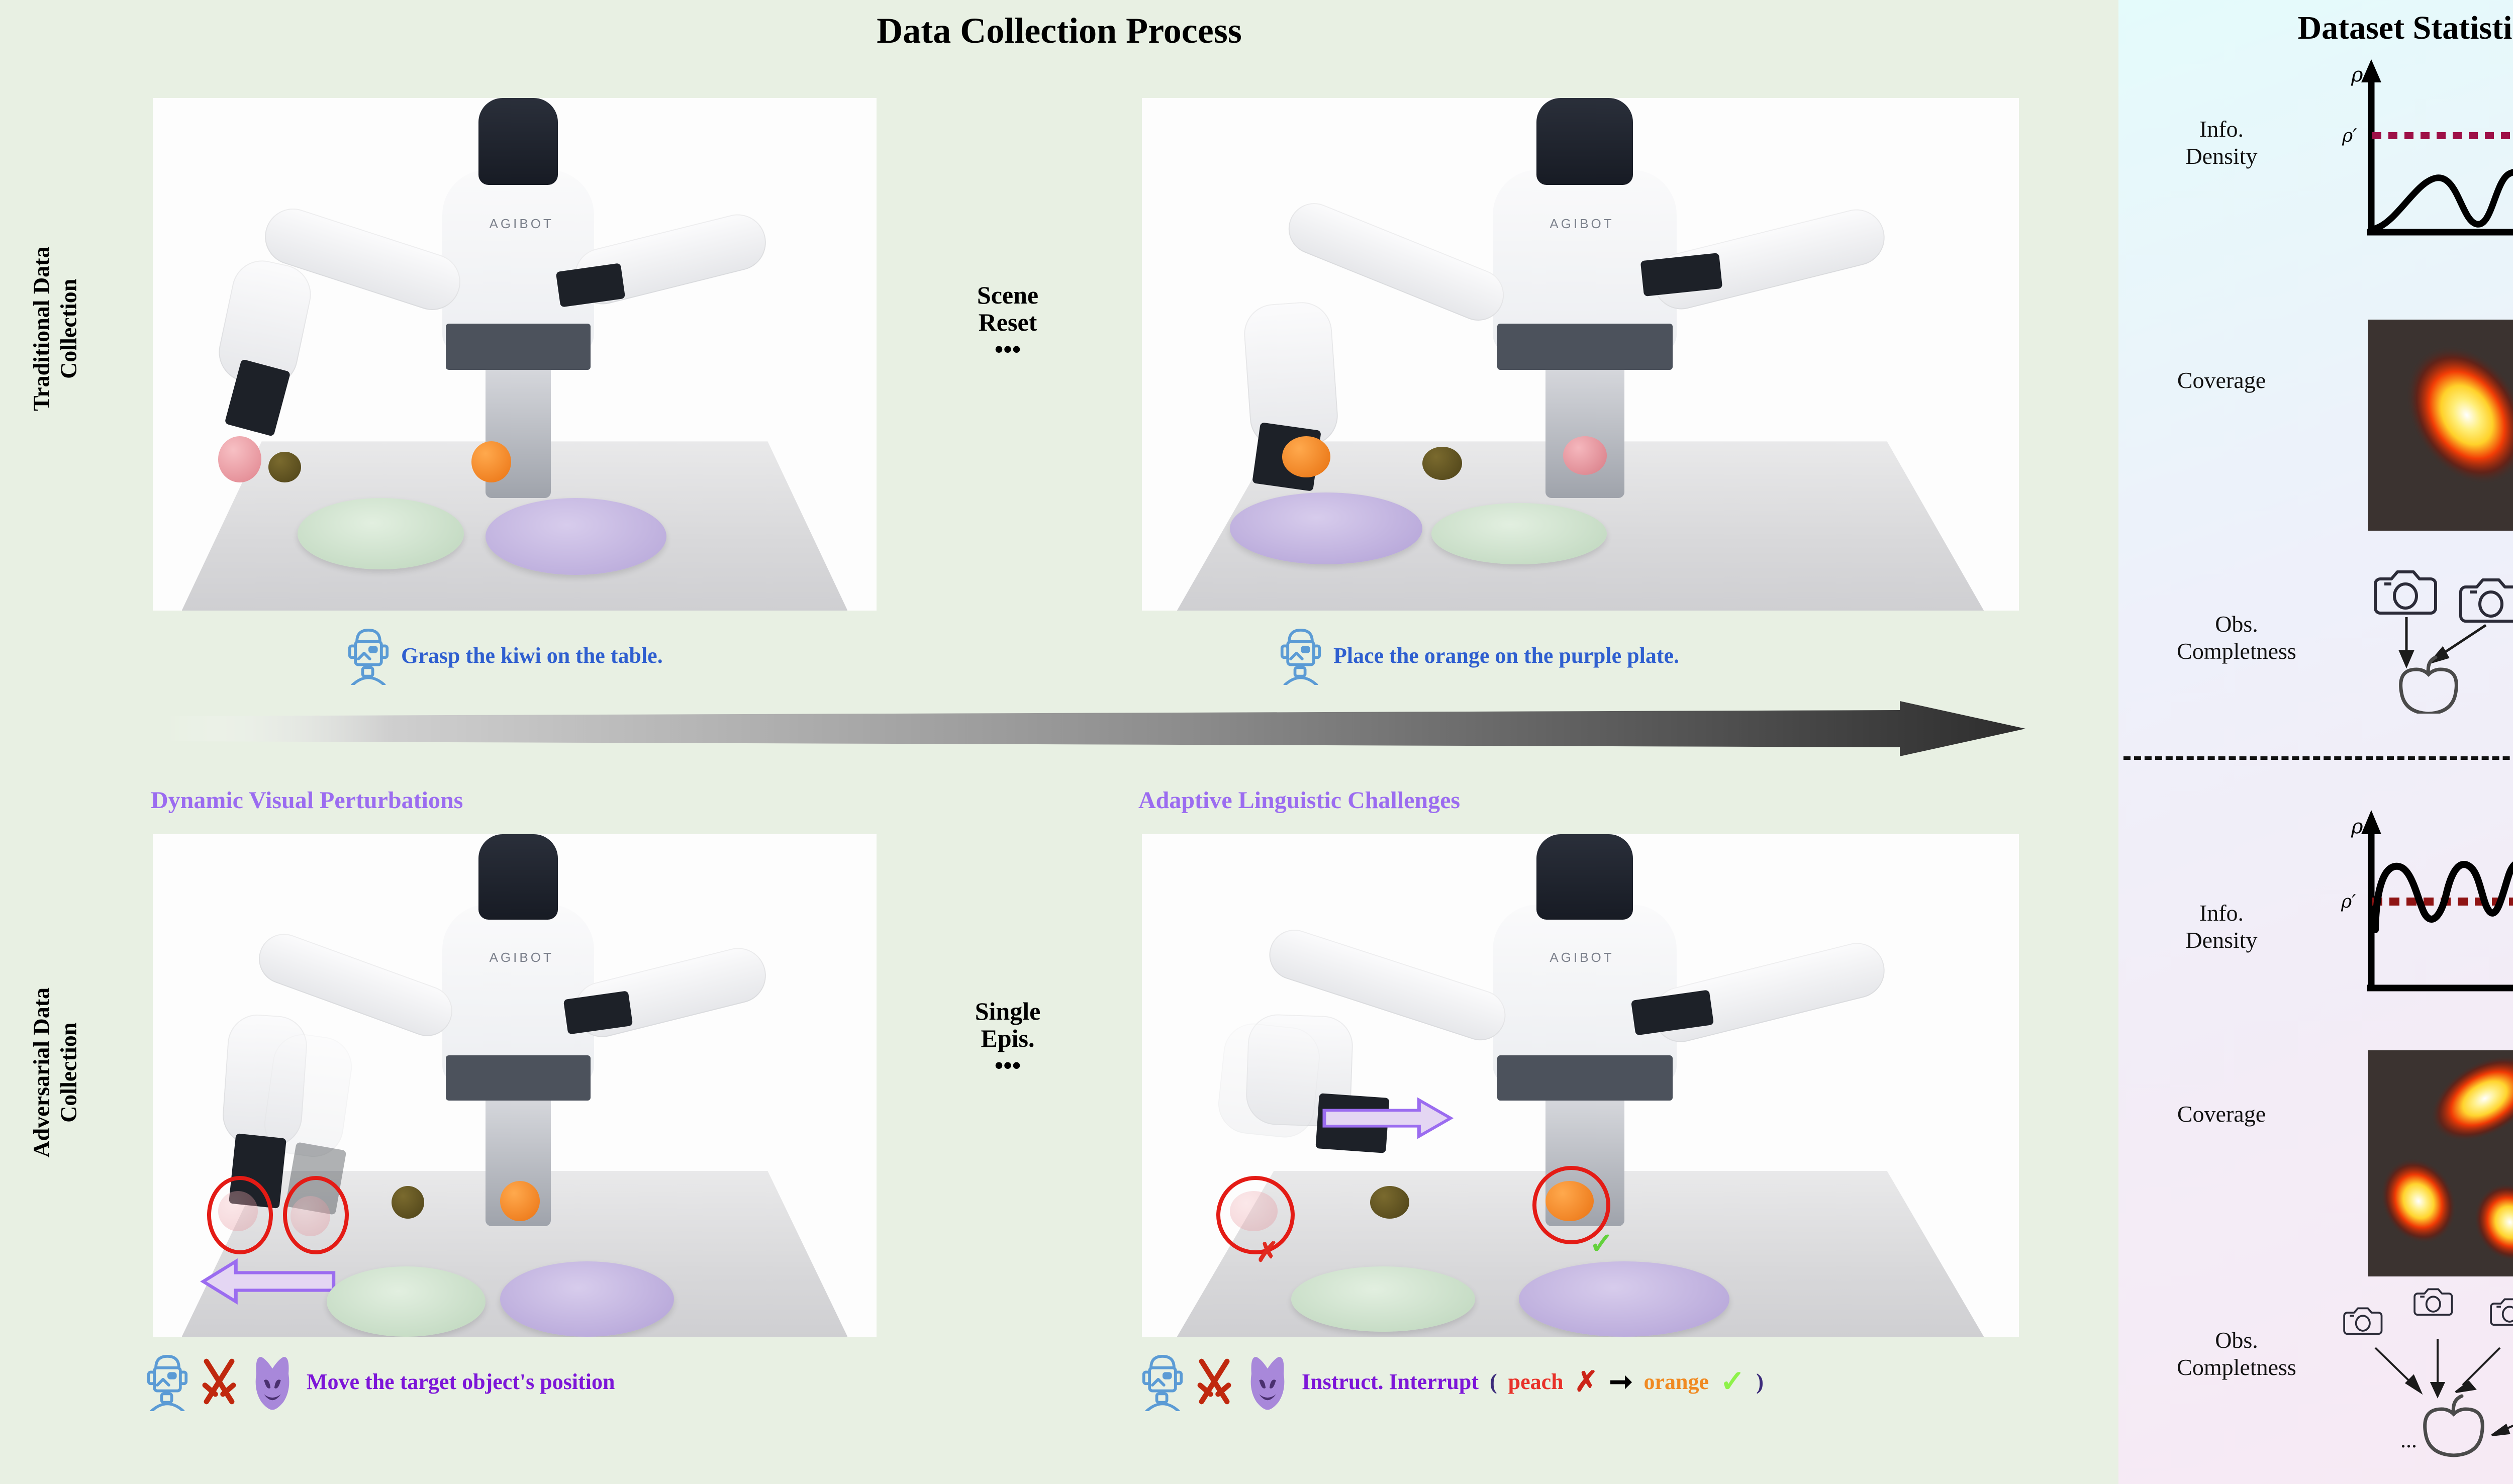  I want to click on stat-label-info-density-bottom: Info. Density, so click(2222, 927).